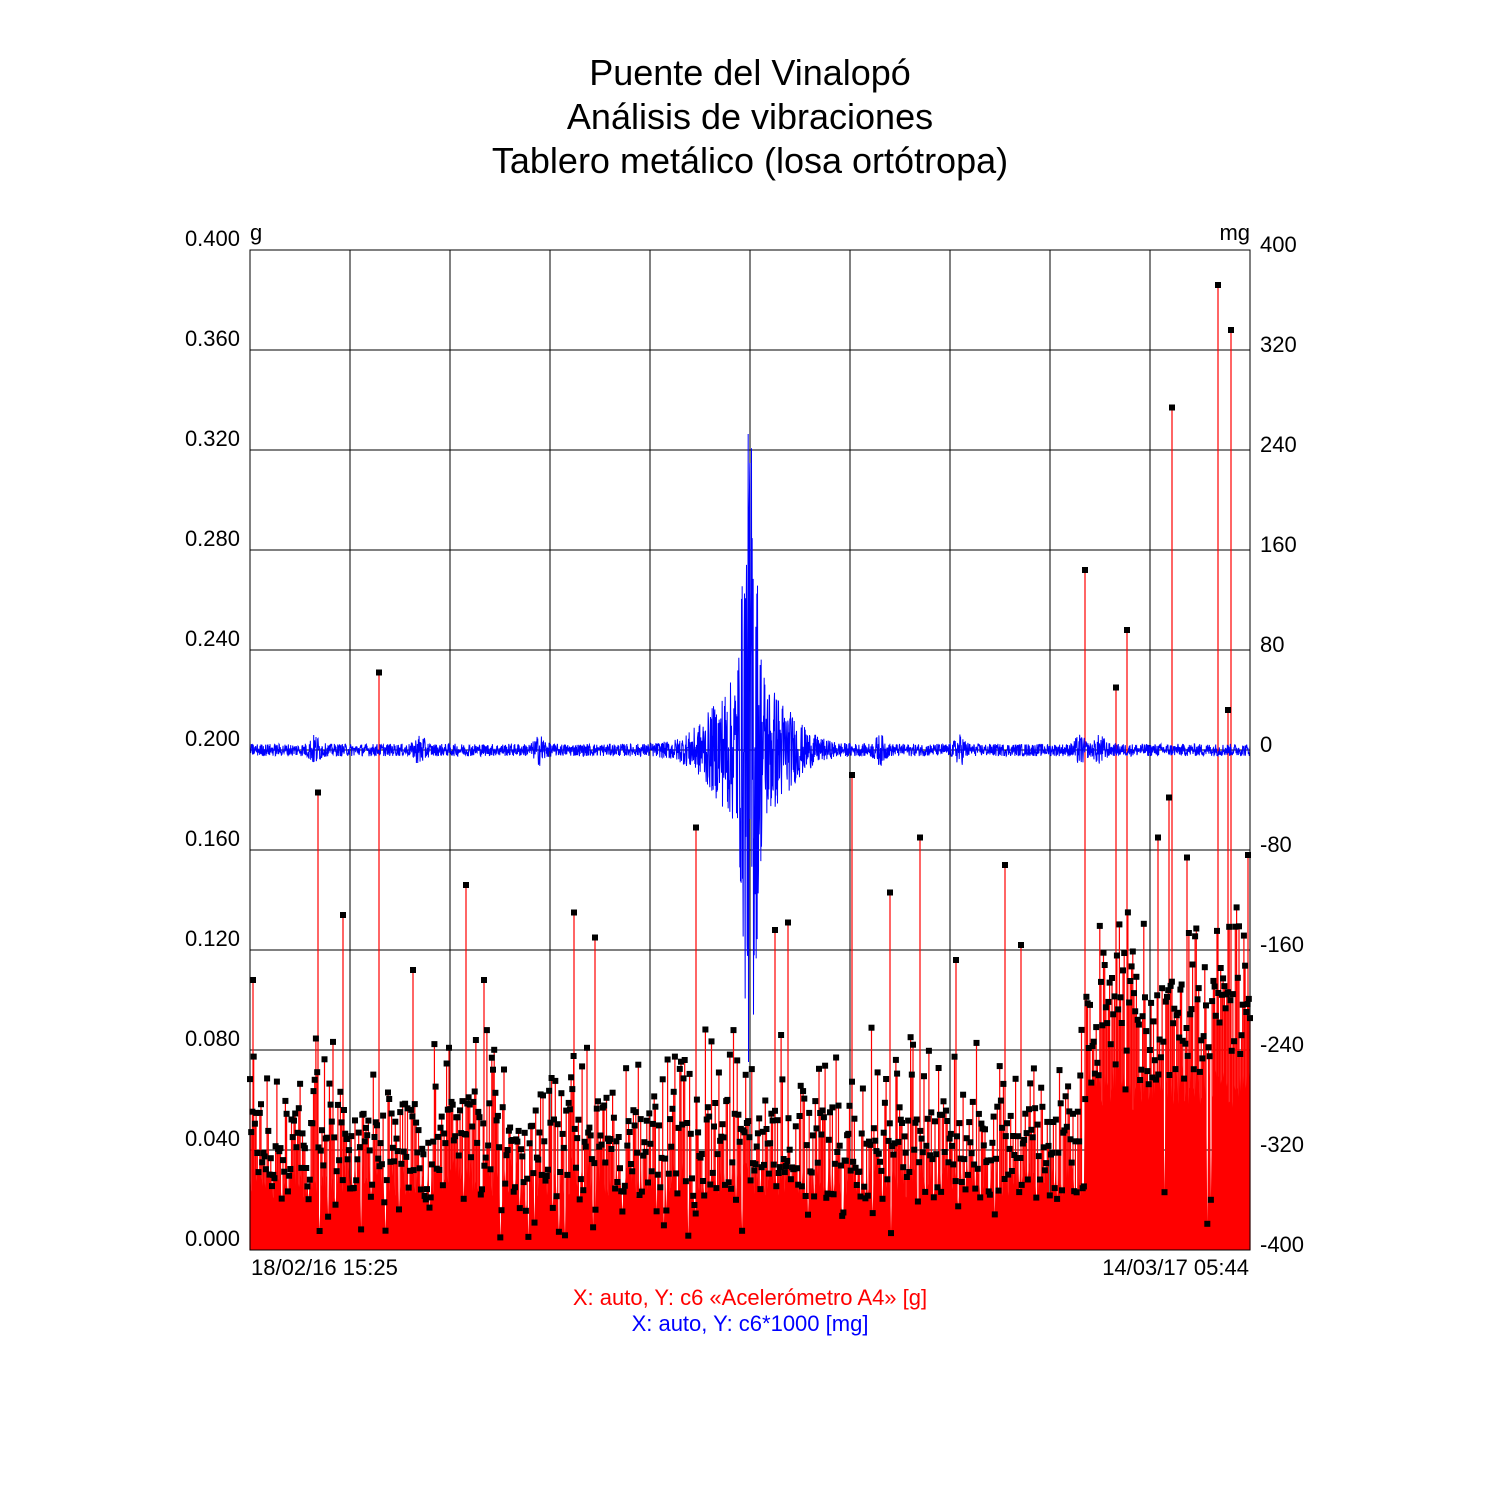 This screenshot has width=1500, height=1500. What do you see at coordinates (1278, 344) in the screenshot?
I see `right-axis-tick-label: 320` at bounding box center [1278, 344].